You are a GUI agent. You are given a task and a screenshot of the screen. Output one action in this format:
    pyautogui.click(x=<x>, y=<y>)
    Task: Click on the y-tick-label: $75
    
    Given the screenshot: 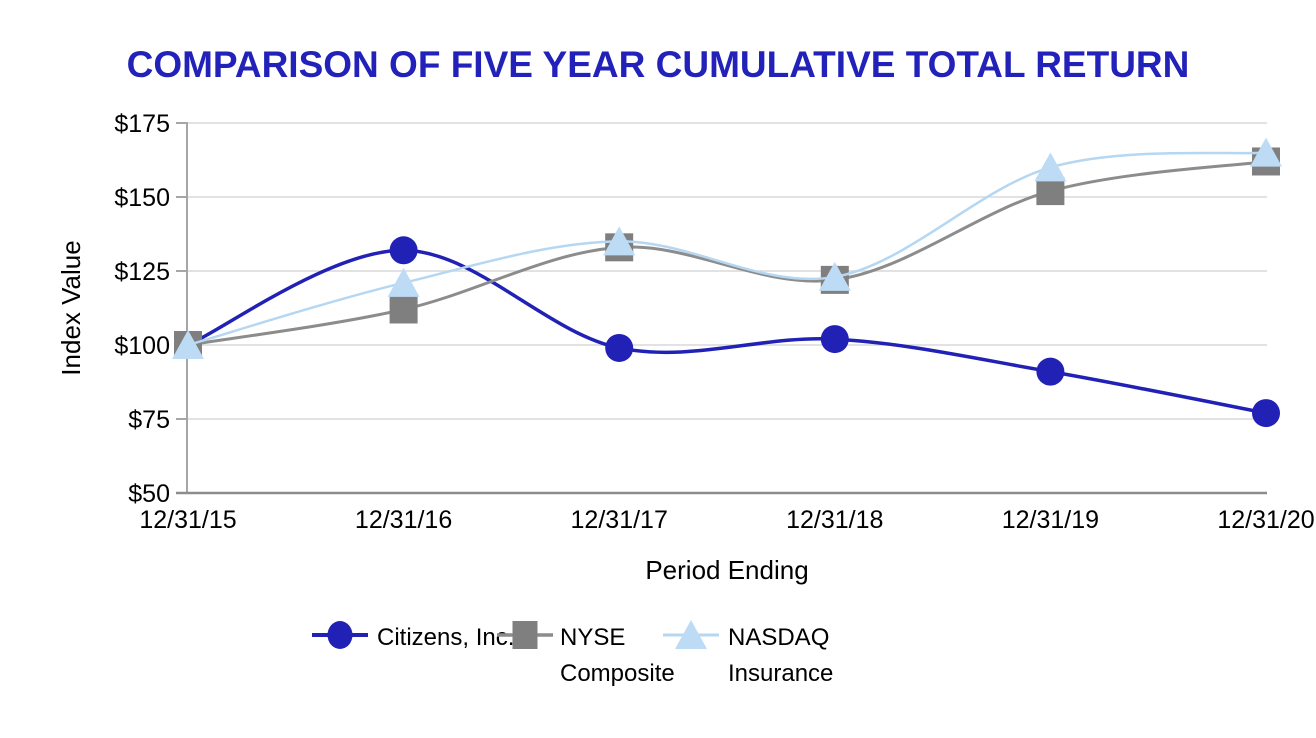 What is the action you would take?
    pyautogui.click(x=149, y=420)
    